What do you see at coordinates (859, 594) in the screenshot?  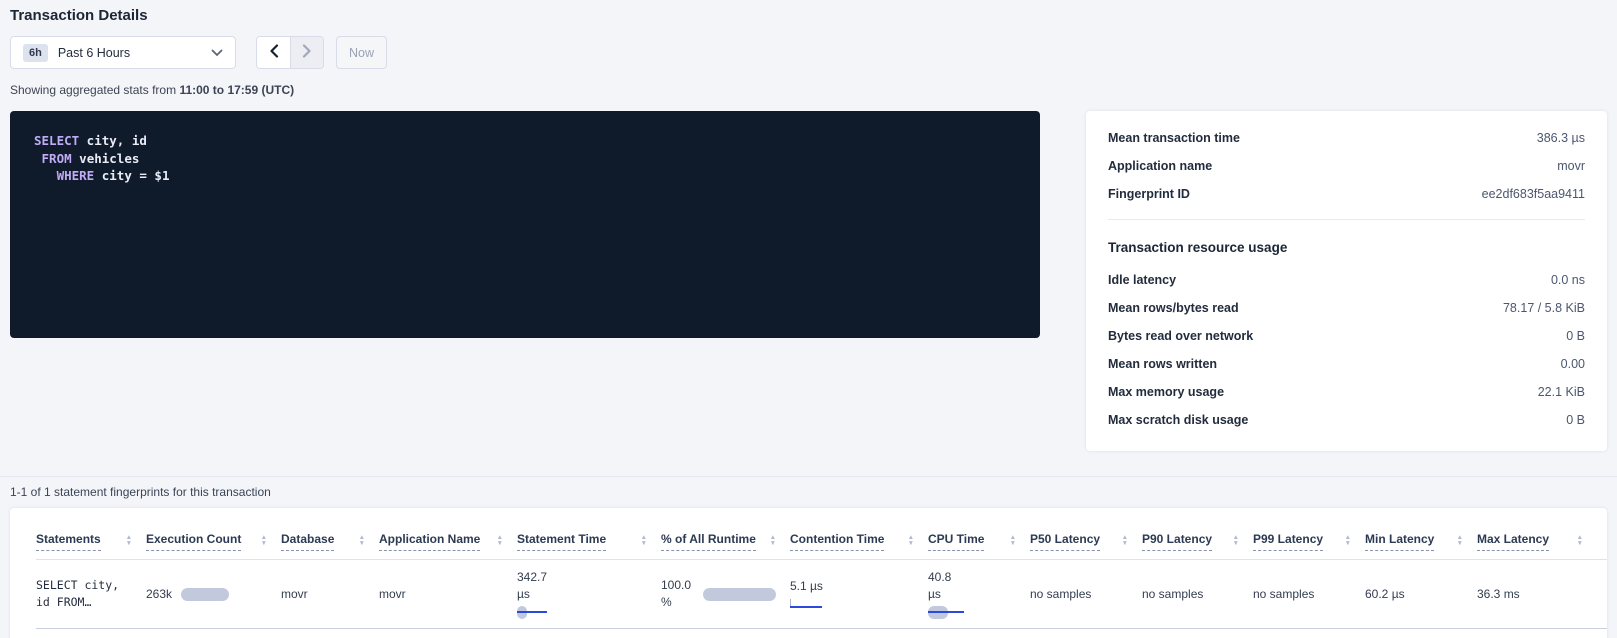 I see `contention-time-cell: 5.1 µs` at bounding box center [859, 594].